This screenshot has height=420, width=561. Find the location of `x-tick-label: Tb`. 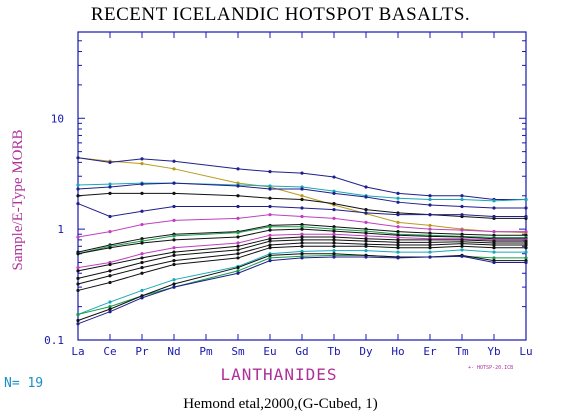

x-tick-label: Tb is located at coordinates (333, 351).